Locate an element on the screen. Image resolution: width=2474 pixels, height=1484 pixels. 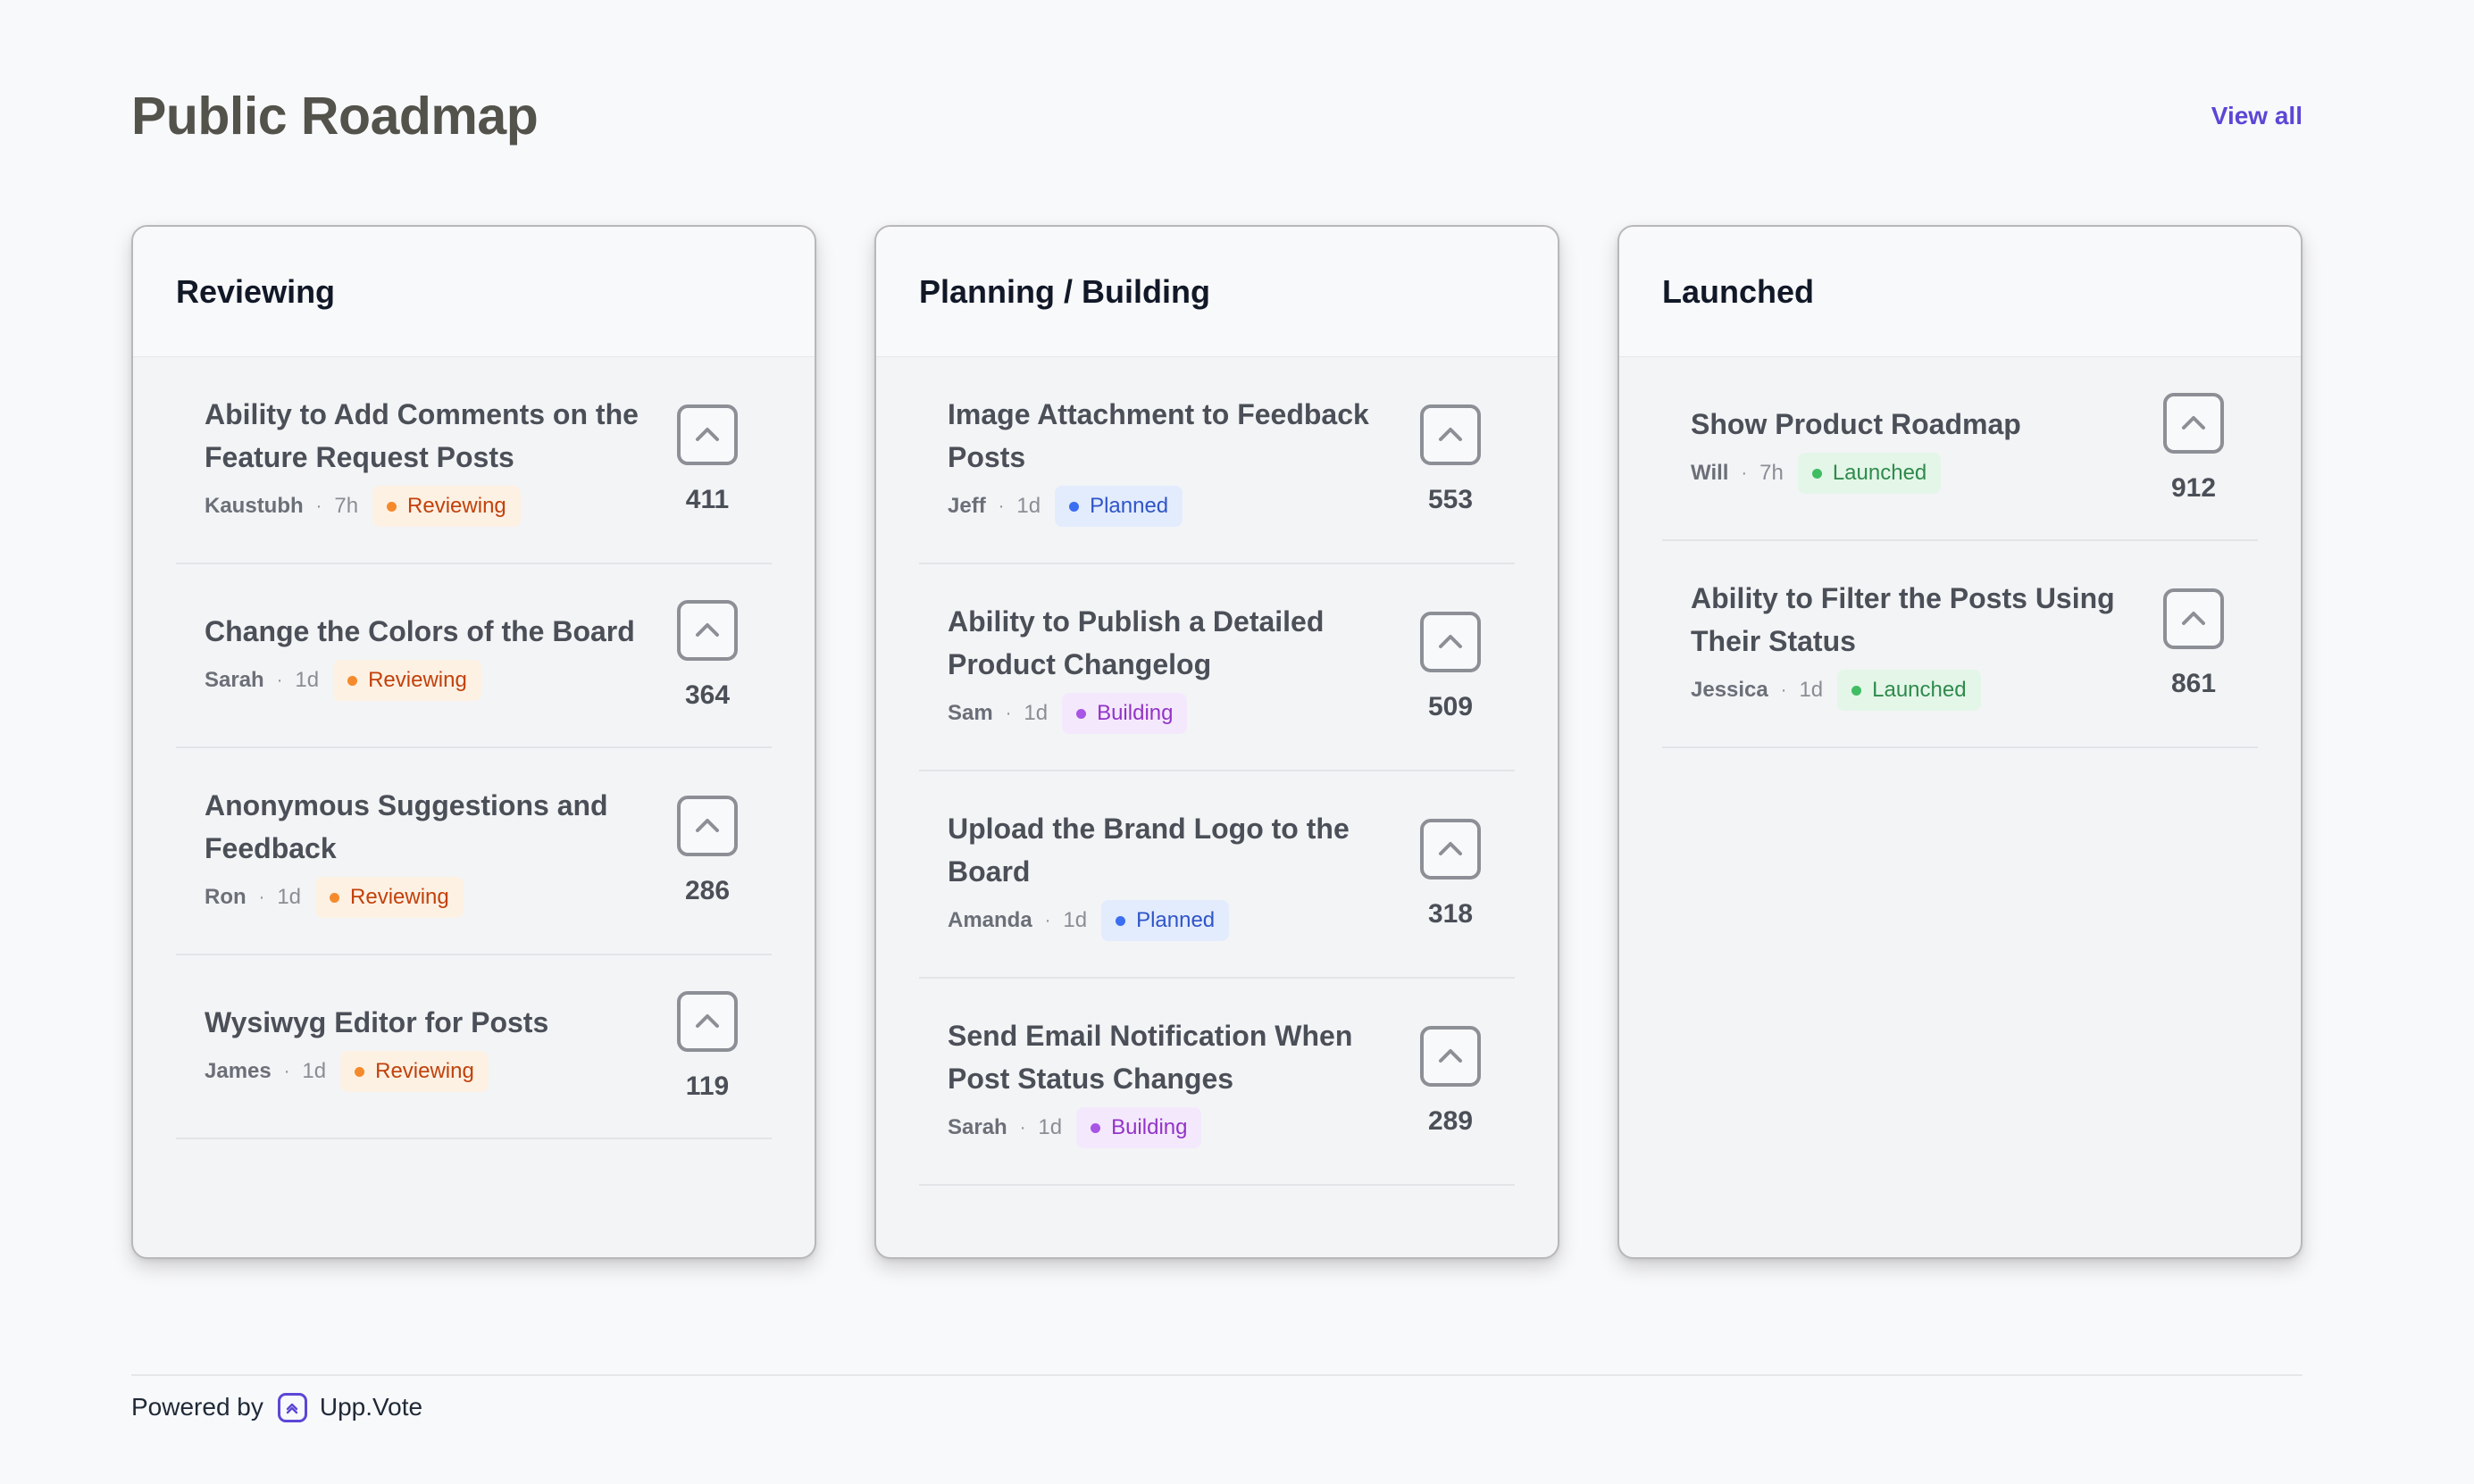
status-badge: Launched is located at coordinates (1909, 690).